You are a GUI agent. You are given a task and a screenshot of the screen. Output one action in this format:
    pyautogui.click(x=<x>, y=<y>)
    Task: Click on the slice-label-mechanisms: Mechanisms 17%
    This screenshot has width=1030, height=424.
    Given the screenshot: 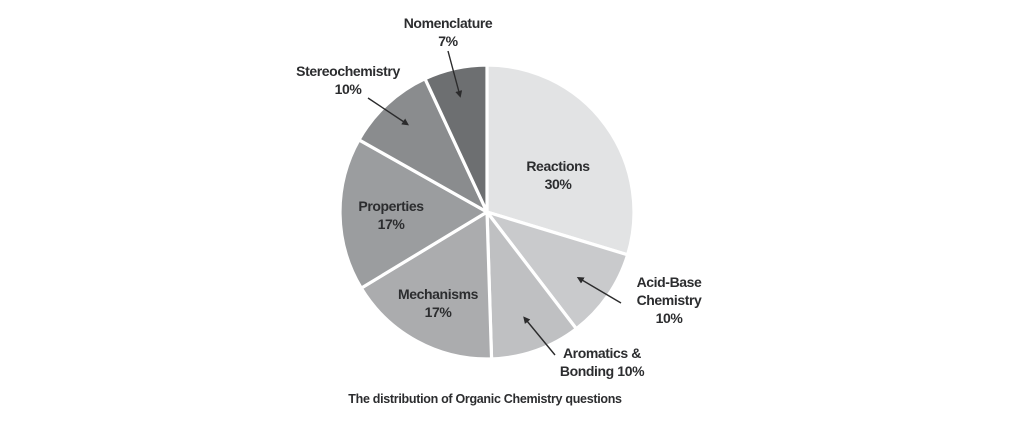 What is the action you would take?
    pyautogui.click(x=438, y=303)
    